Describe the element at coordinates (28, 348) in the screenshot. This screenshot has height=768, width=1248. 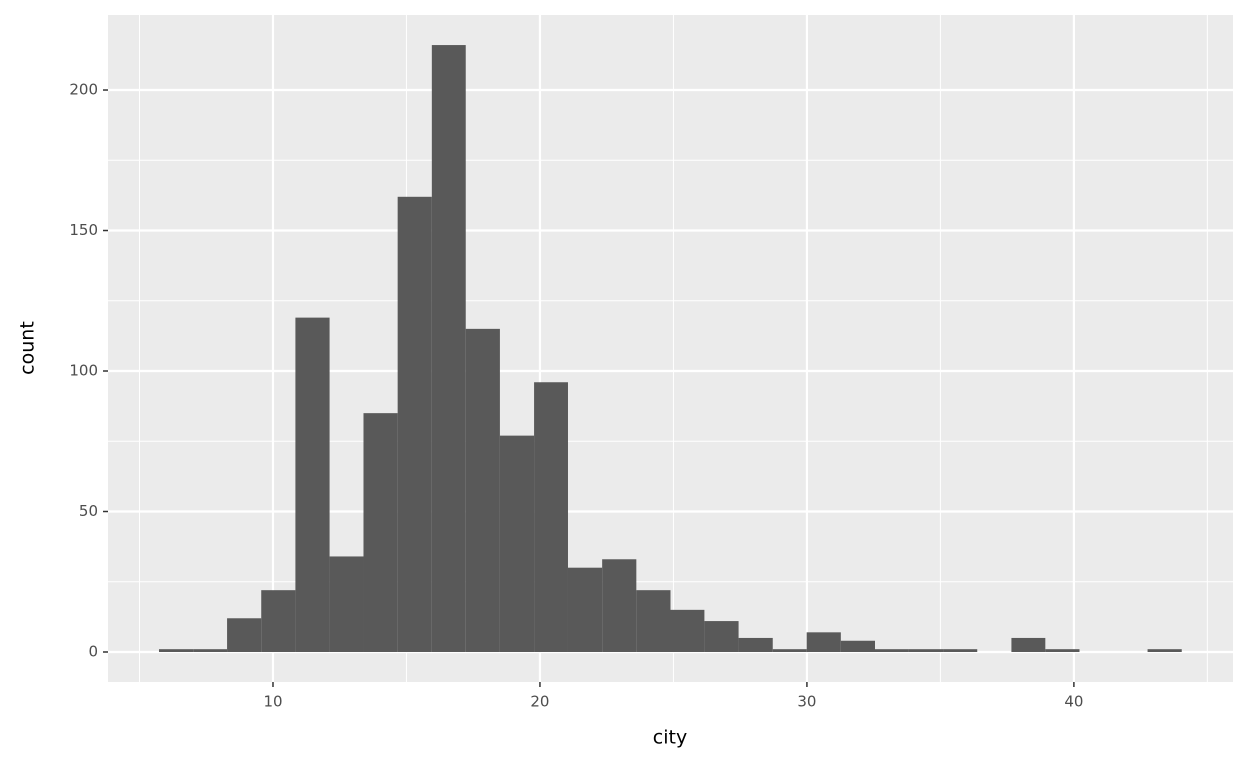
I see `y-axis-title: count` at that location.